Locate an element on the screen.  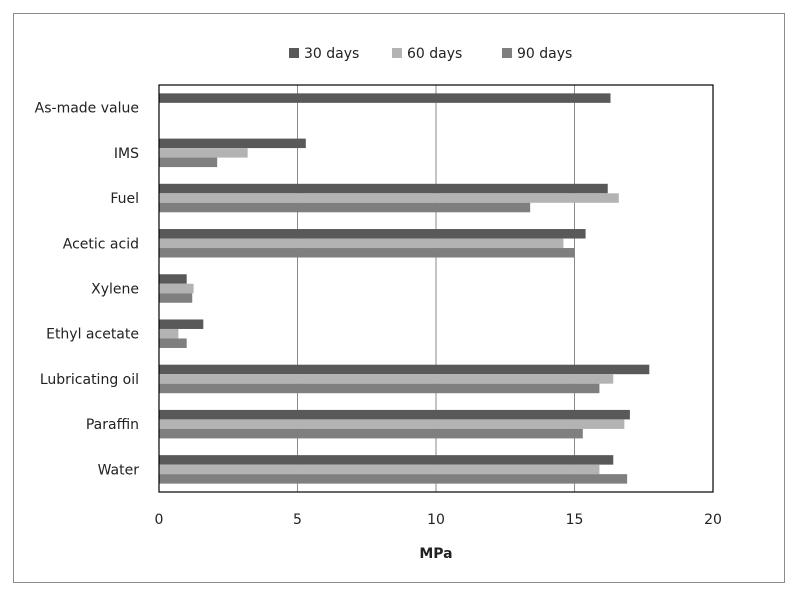
x-tick-label: 0 is located at coordinates (159, 520).